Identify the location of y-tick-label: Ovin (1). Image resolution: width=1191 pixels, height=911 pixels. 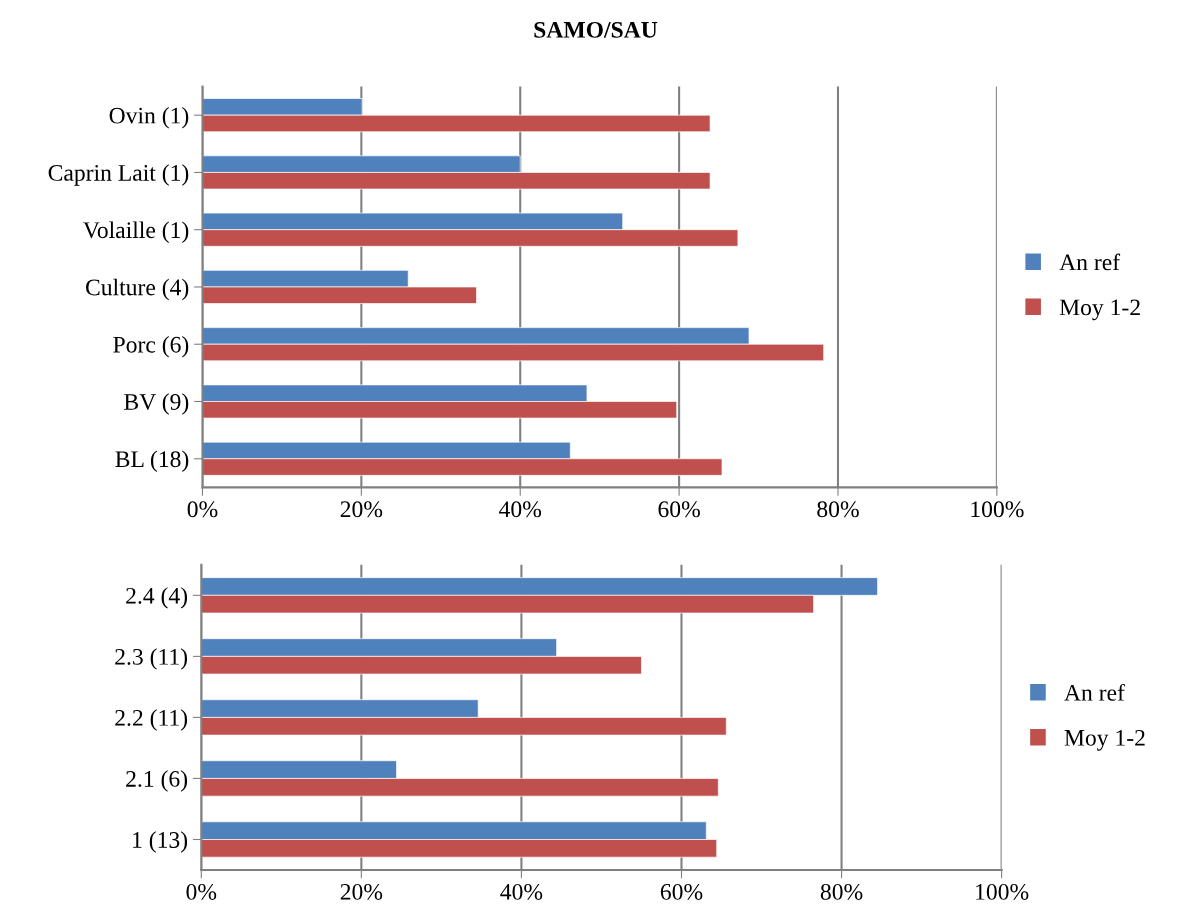
(149, 117).